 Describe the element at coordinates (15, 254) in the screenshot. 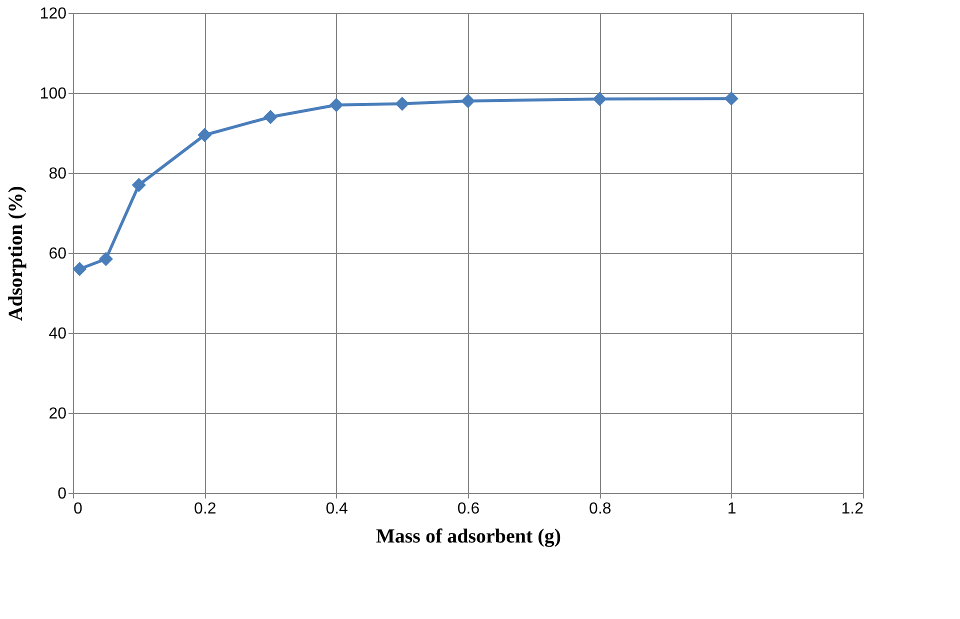

I see `y-axis-title: Adsorption (%)` at that location.